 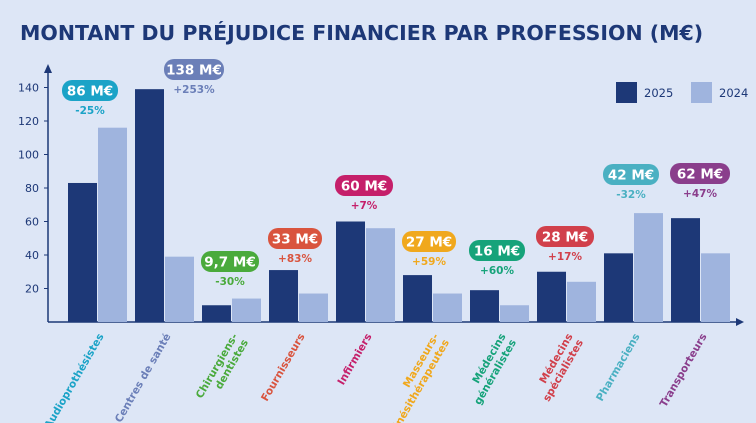 I want to click on x-category-label: Fournisseurs, so click(x=283, y=368).